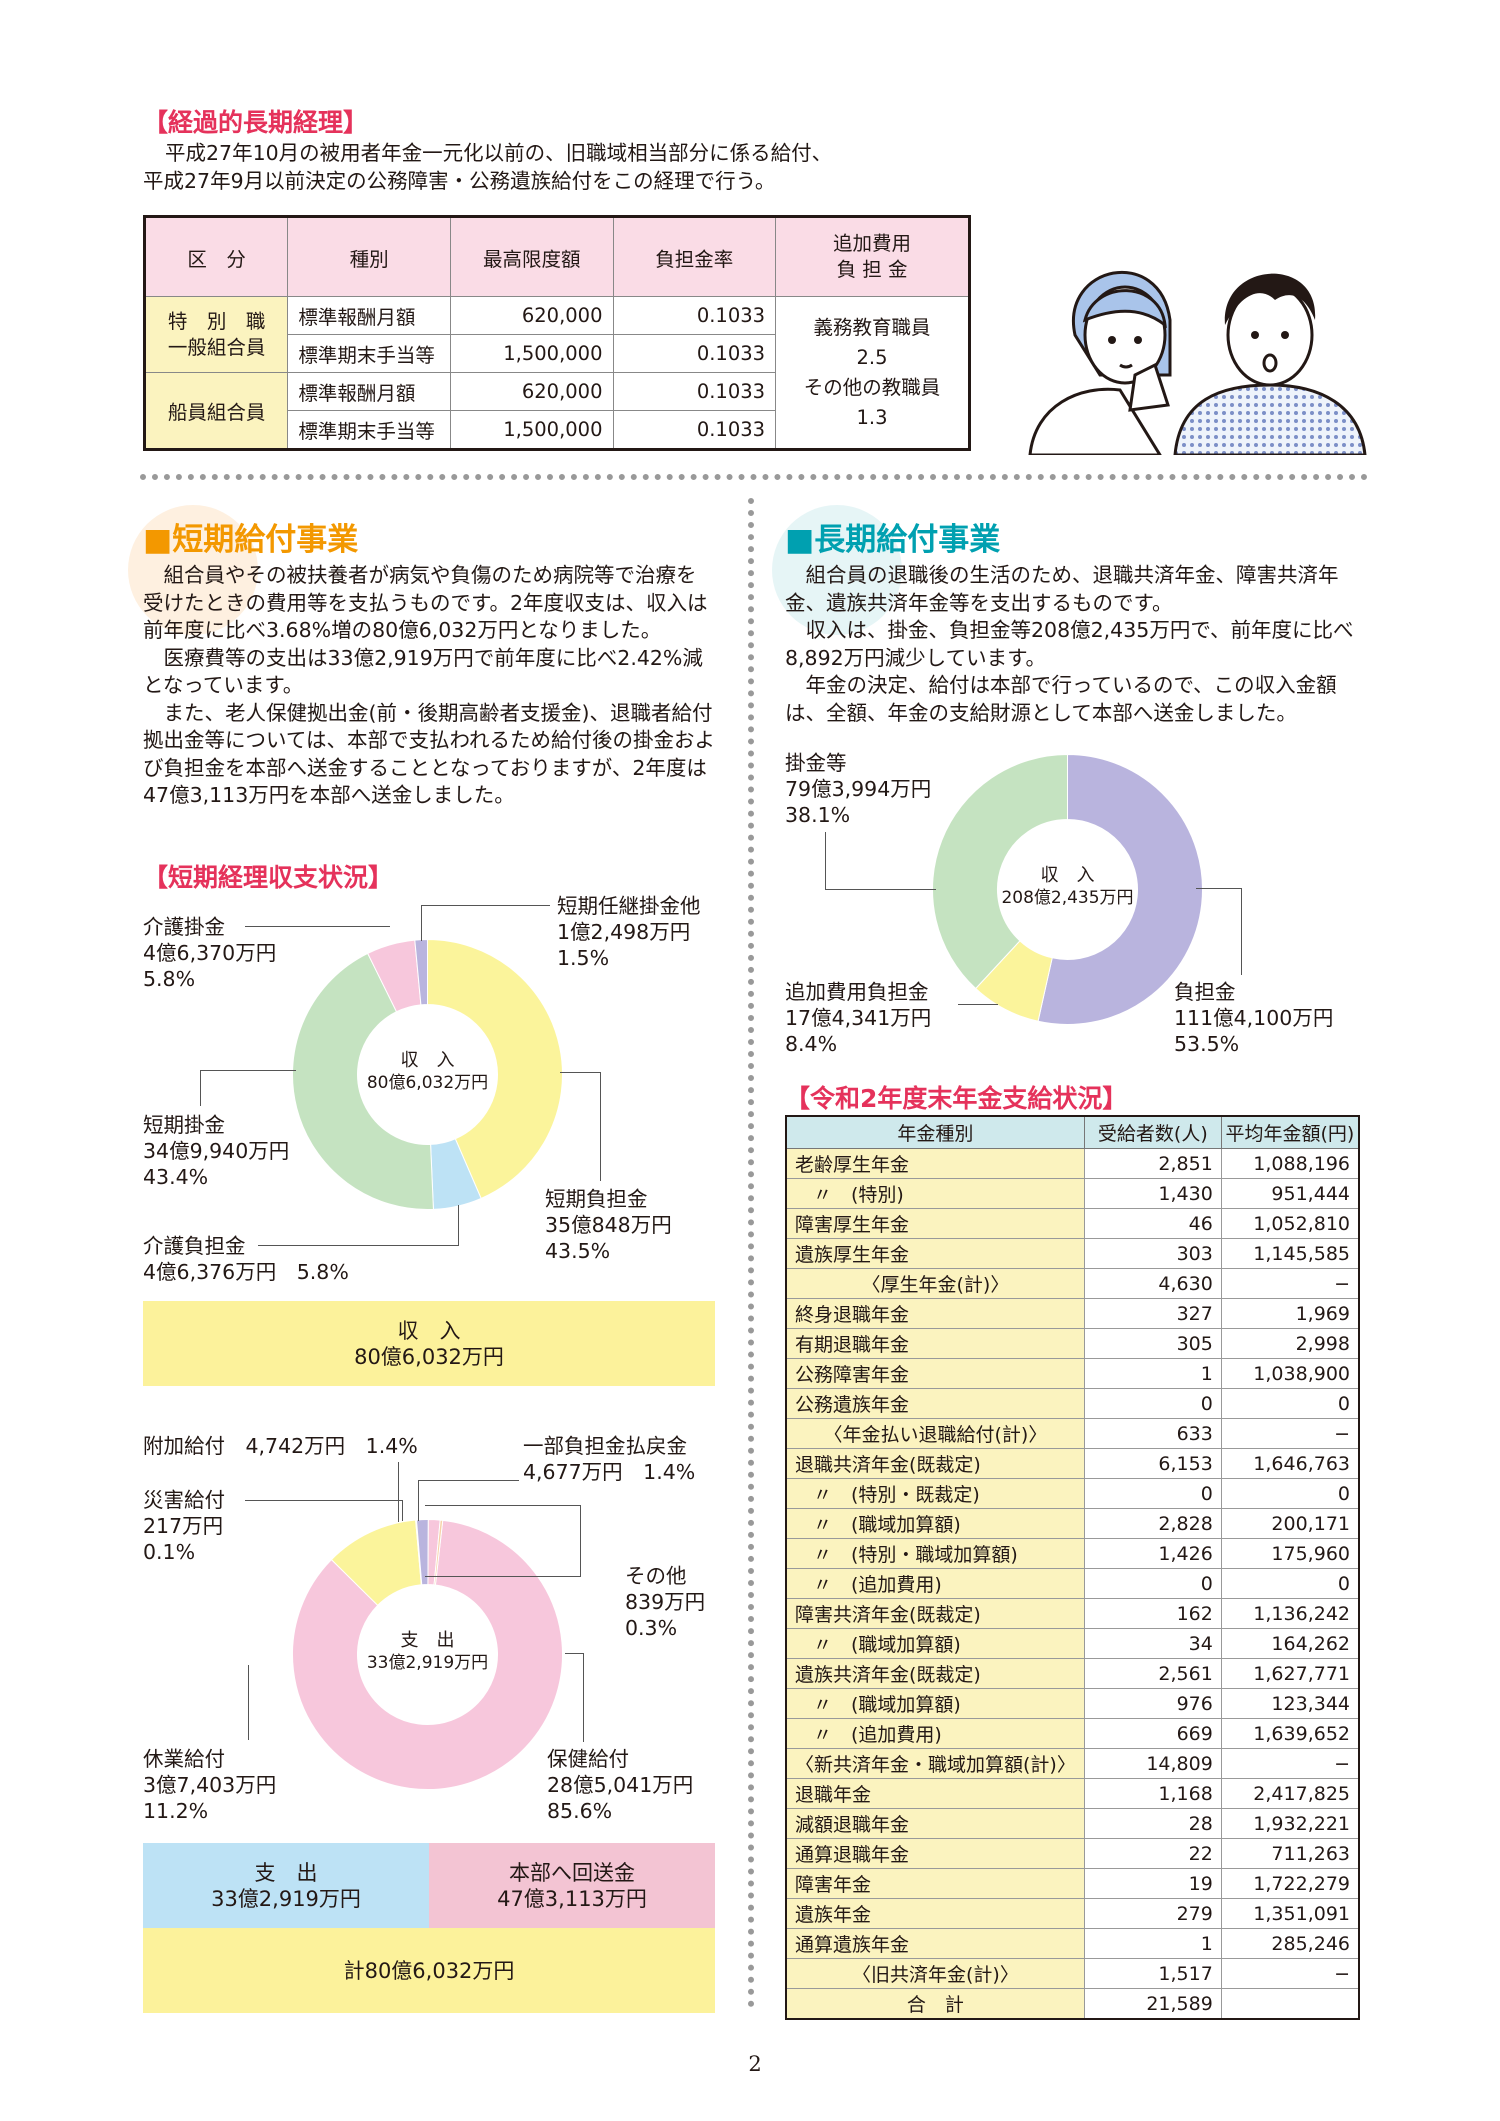 This screenshot has height=2121, width=1500. What do you see at coordinates (194, 1246) in the screenshot?
I see `label-line: 介護負担金` at bounding box center [194, 1246].